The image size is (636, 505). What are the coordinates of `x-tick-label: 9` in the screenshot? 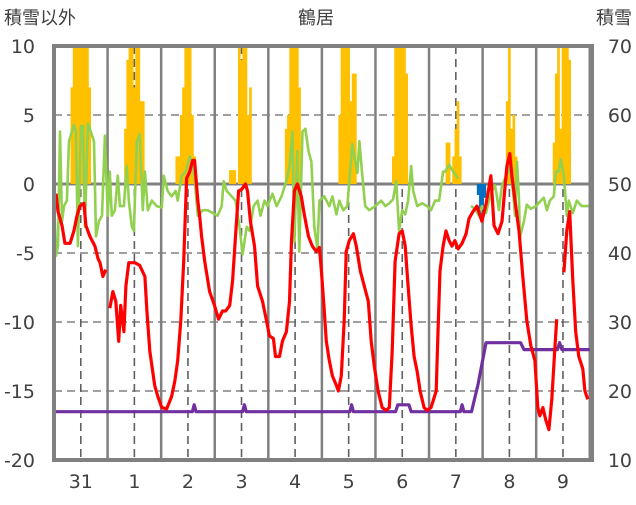 It's located at (563, 482).